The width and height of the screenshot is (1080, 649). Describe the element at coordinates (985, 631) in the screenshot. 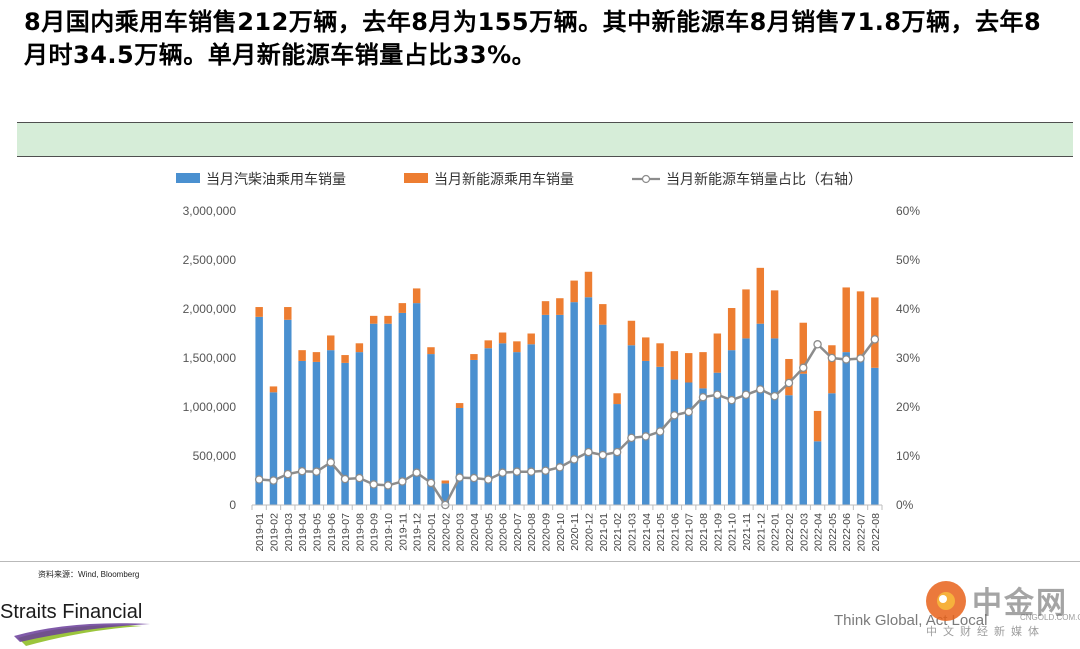

I see `watermark-subtitle: 中文财经新媒体` at that location.